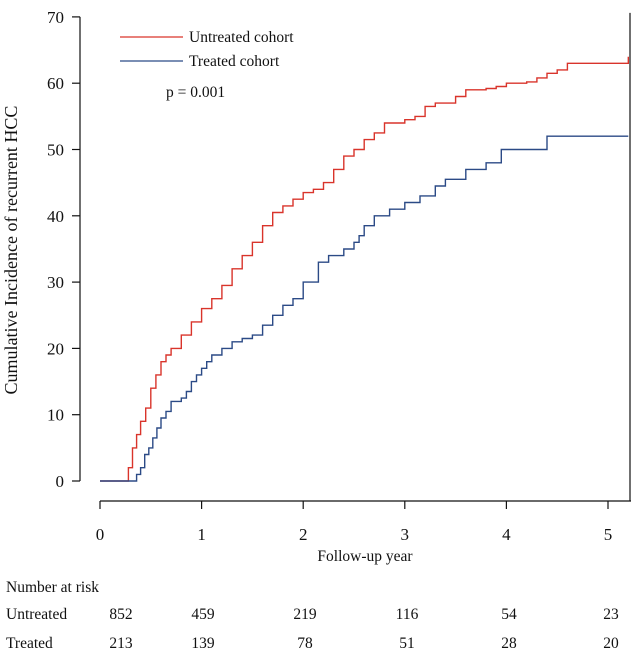 This screenshot has width=631, height=648. I want to click on risk-cell-treated-3: 51, so click(407, 641).